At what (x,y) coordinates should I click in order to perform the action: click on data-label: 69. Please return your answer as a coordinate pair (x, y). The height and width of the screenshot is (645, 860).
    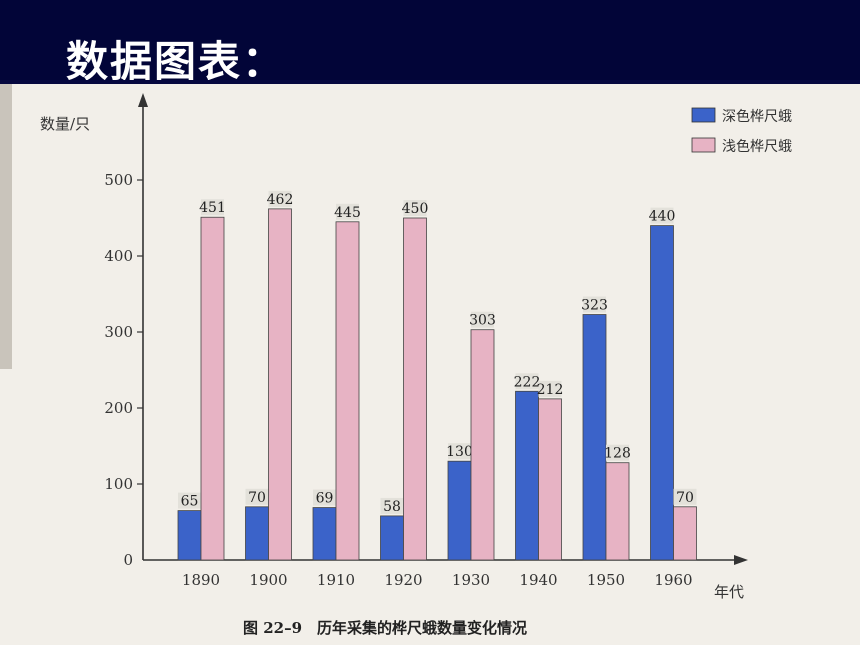
    Looking at the image, I should click on (325, 499).